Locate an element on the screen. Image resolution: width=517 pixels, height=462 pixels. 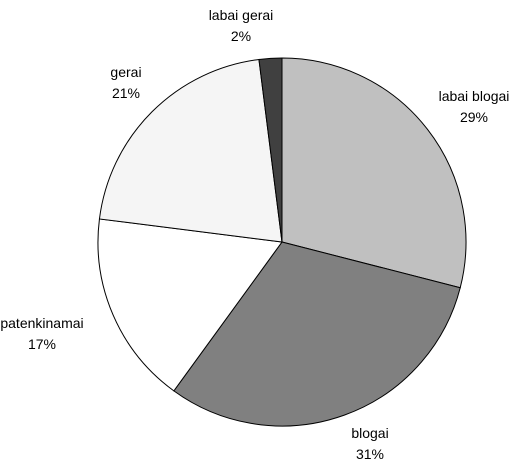
slice-label: gerai is located at coordinates (125, 72).